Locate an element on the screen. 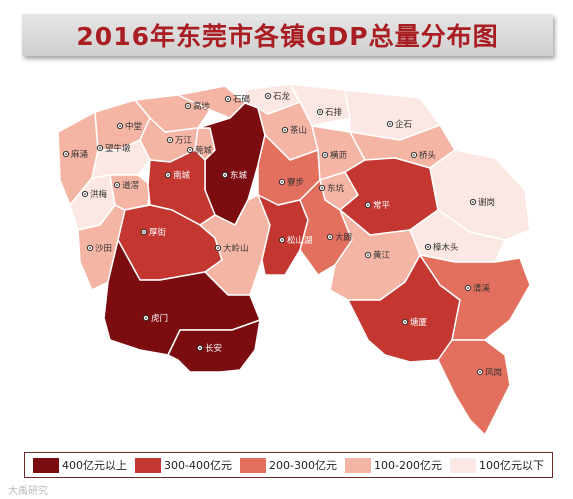 The width and height of the screenshot is (573, 499). town-label: 厚街 is located at coordinates (158, 232).